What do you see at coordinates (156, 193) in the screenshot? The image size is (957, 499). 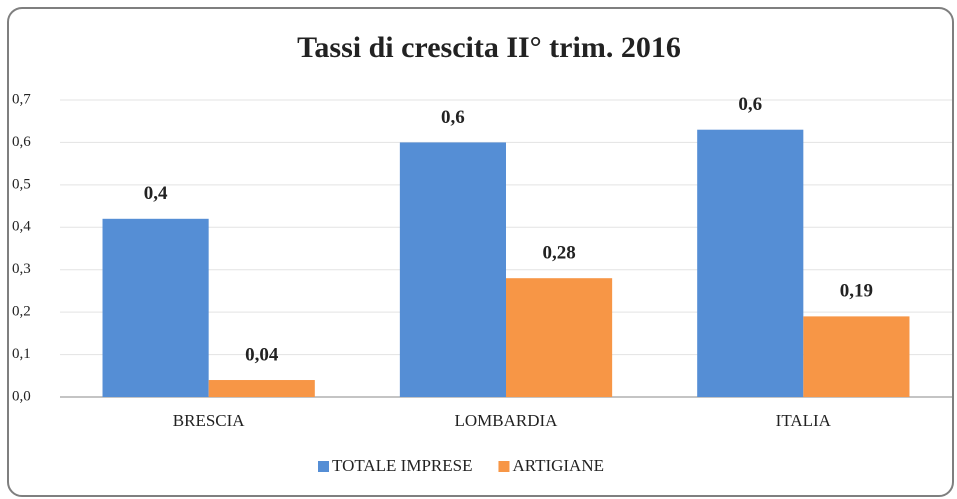 I see `data-label: 0,4` at bounding box center [156, 193].